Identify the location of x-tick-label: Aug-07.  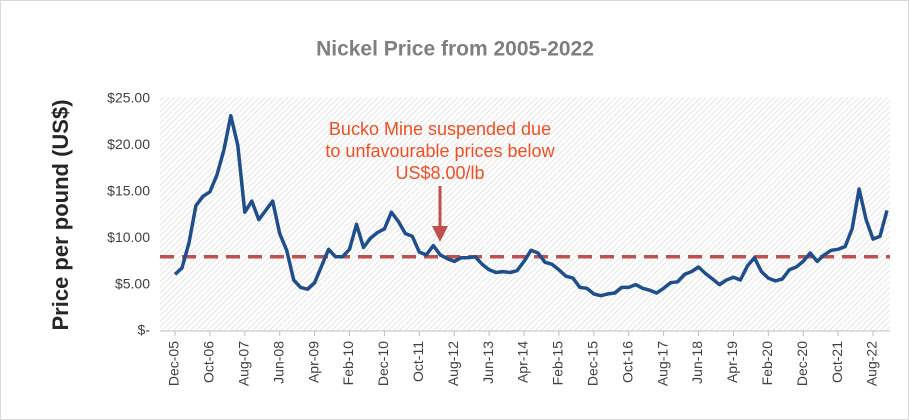
(244, 363).